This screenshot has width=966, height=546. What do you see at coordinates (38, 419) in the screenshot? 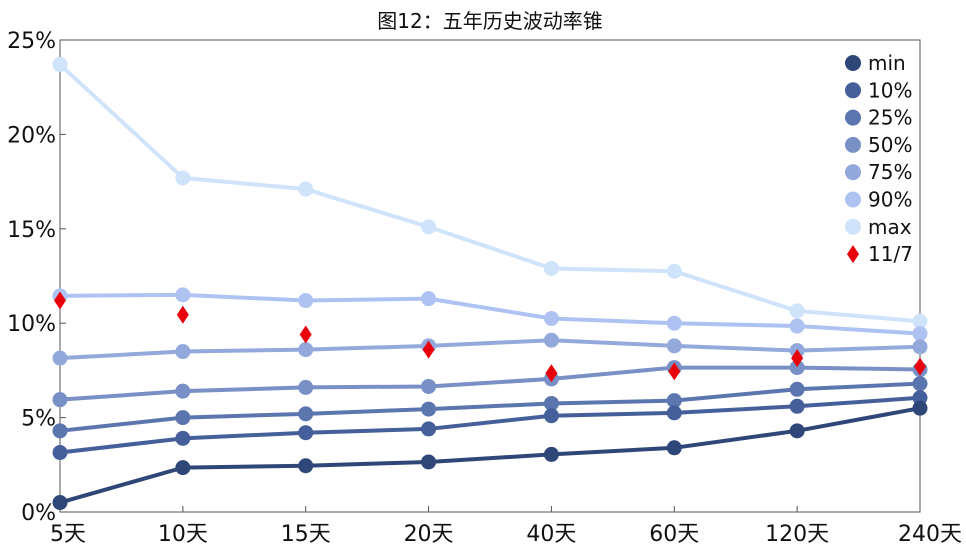
I see `y-tick-label: 5%` at bounding box center [38, 419].